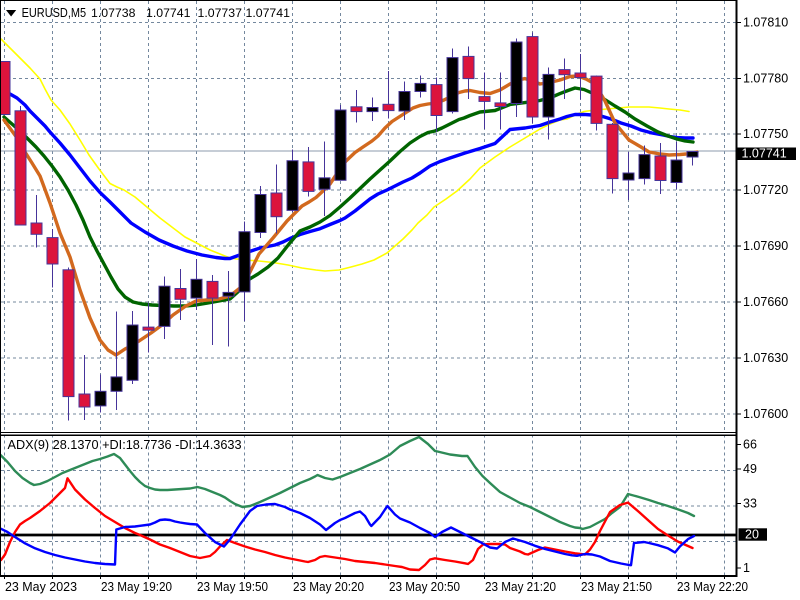  I want to click on svg-text: 1.07780, so click(765, 78).